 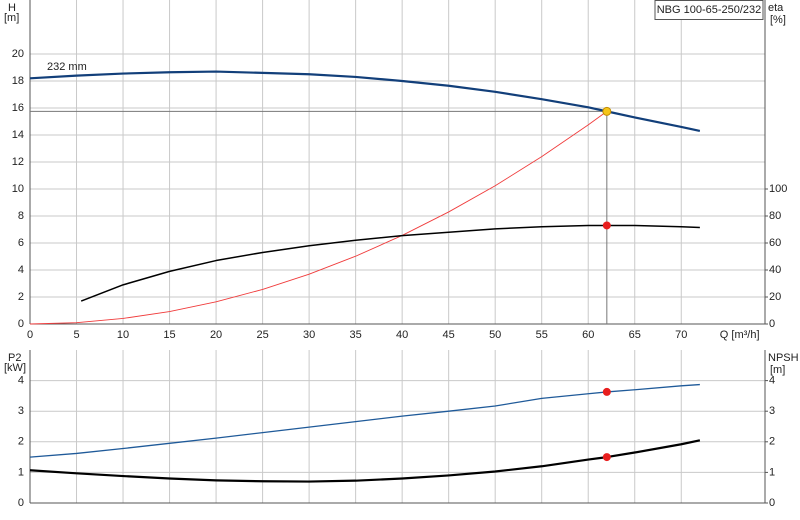 I want to click on x-tick-label: 25, so click(x=262, y=335).